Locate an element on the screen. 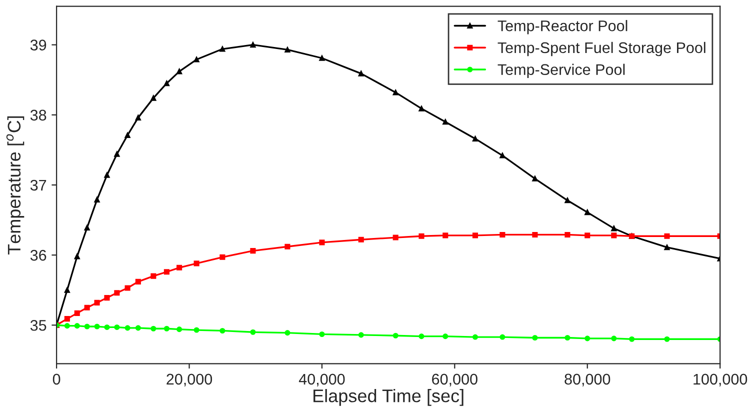 This screenshot has width=754, height=418. legend-label: Temp-Reactor Pool is located at coordinates (563, 27).